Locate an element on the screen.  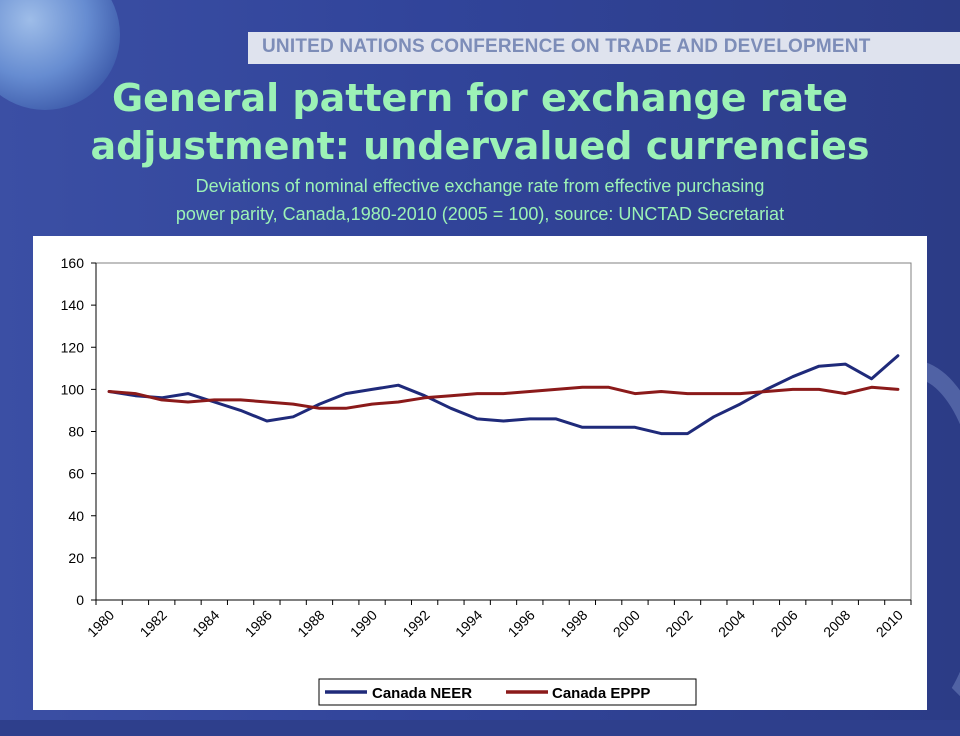
x-tick-label: 2008 is located at coordinates (836, 623).